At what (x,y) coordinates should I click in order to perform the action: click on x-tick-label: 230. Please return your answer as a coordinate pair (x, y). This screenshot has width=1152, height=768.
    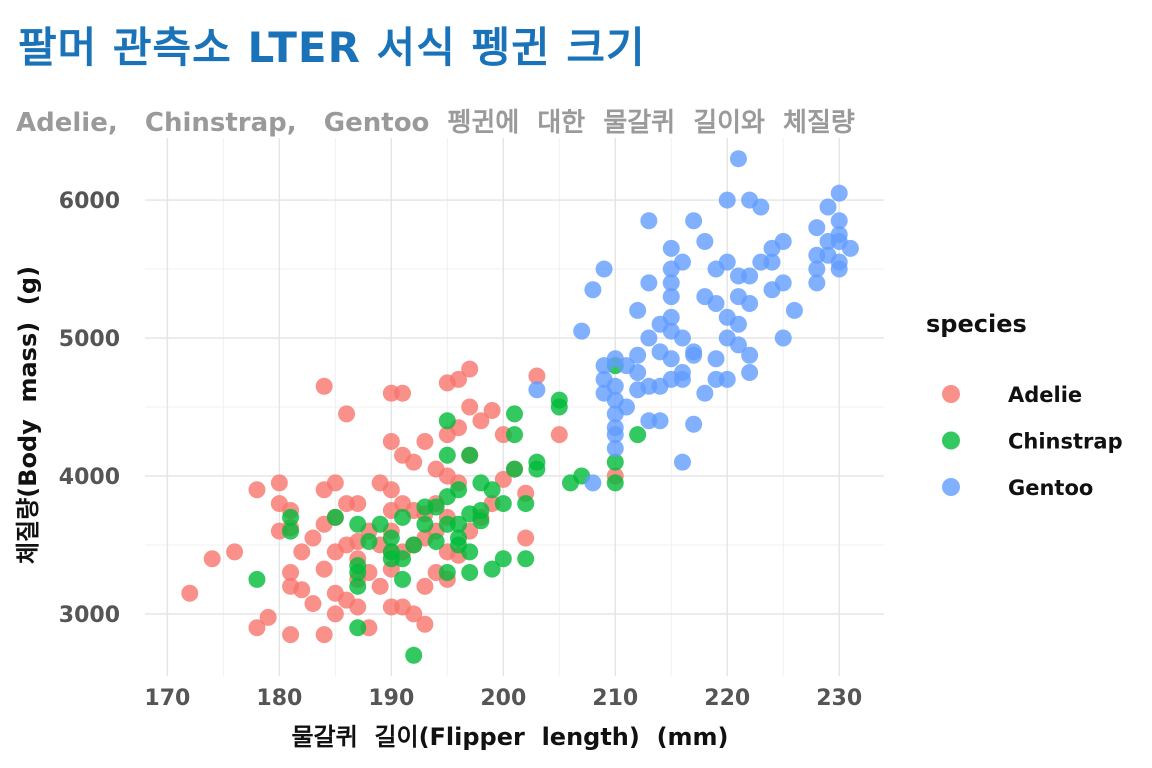
    Looking at the image, I should click on (839, 698).